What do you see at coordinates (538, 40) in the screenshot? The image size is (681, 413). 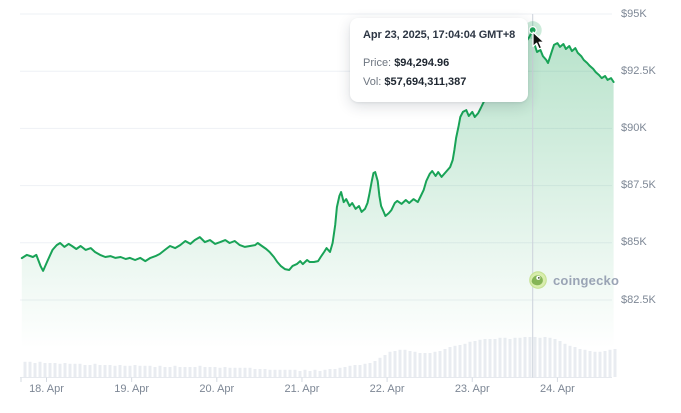 I see `mouse-cursor-icon` at bounding box center [538, 40].